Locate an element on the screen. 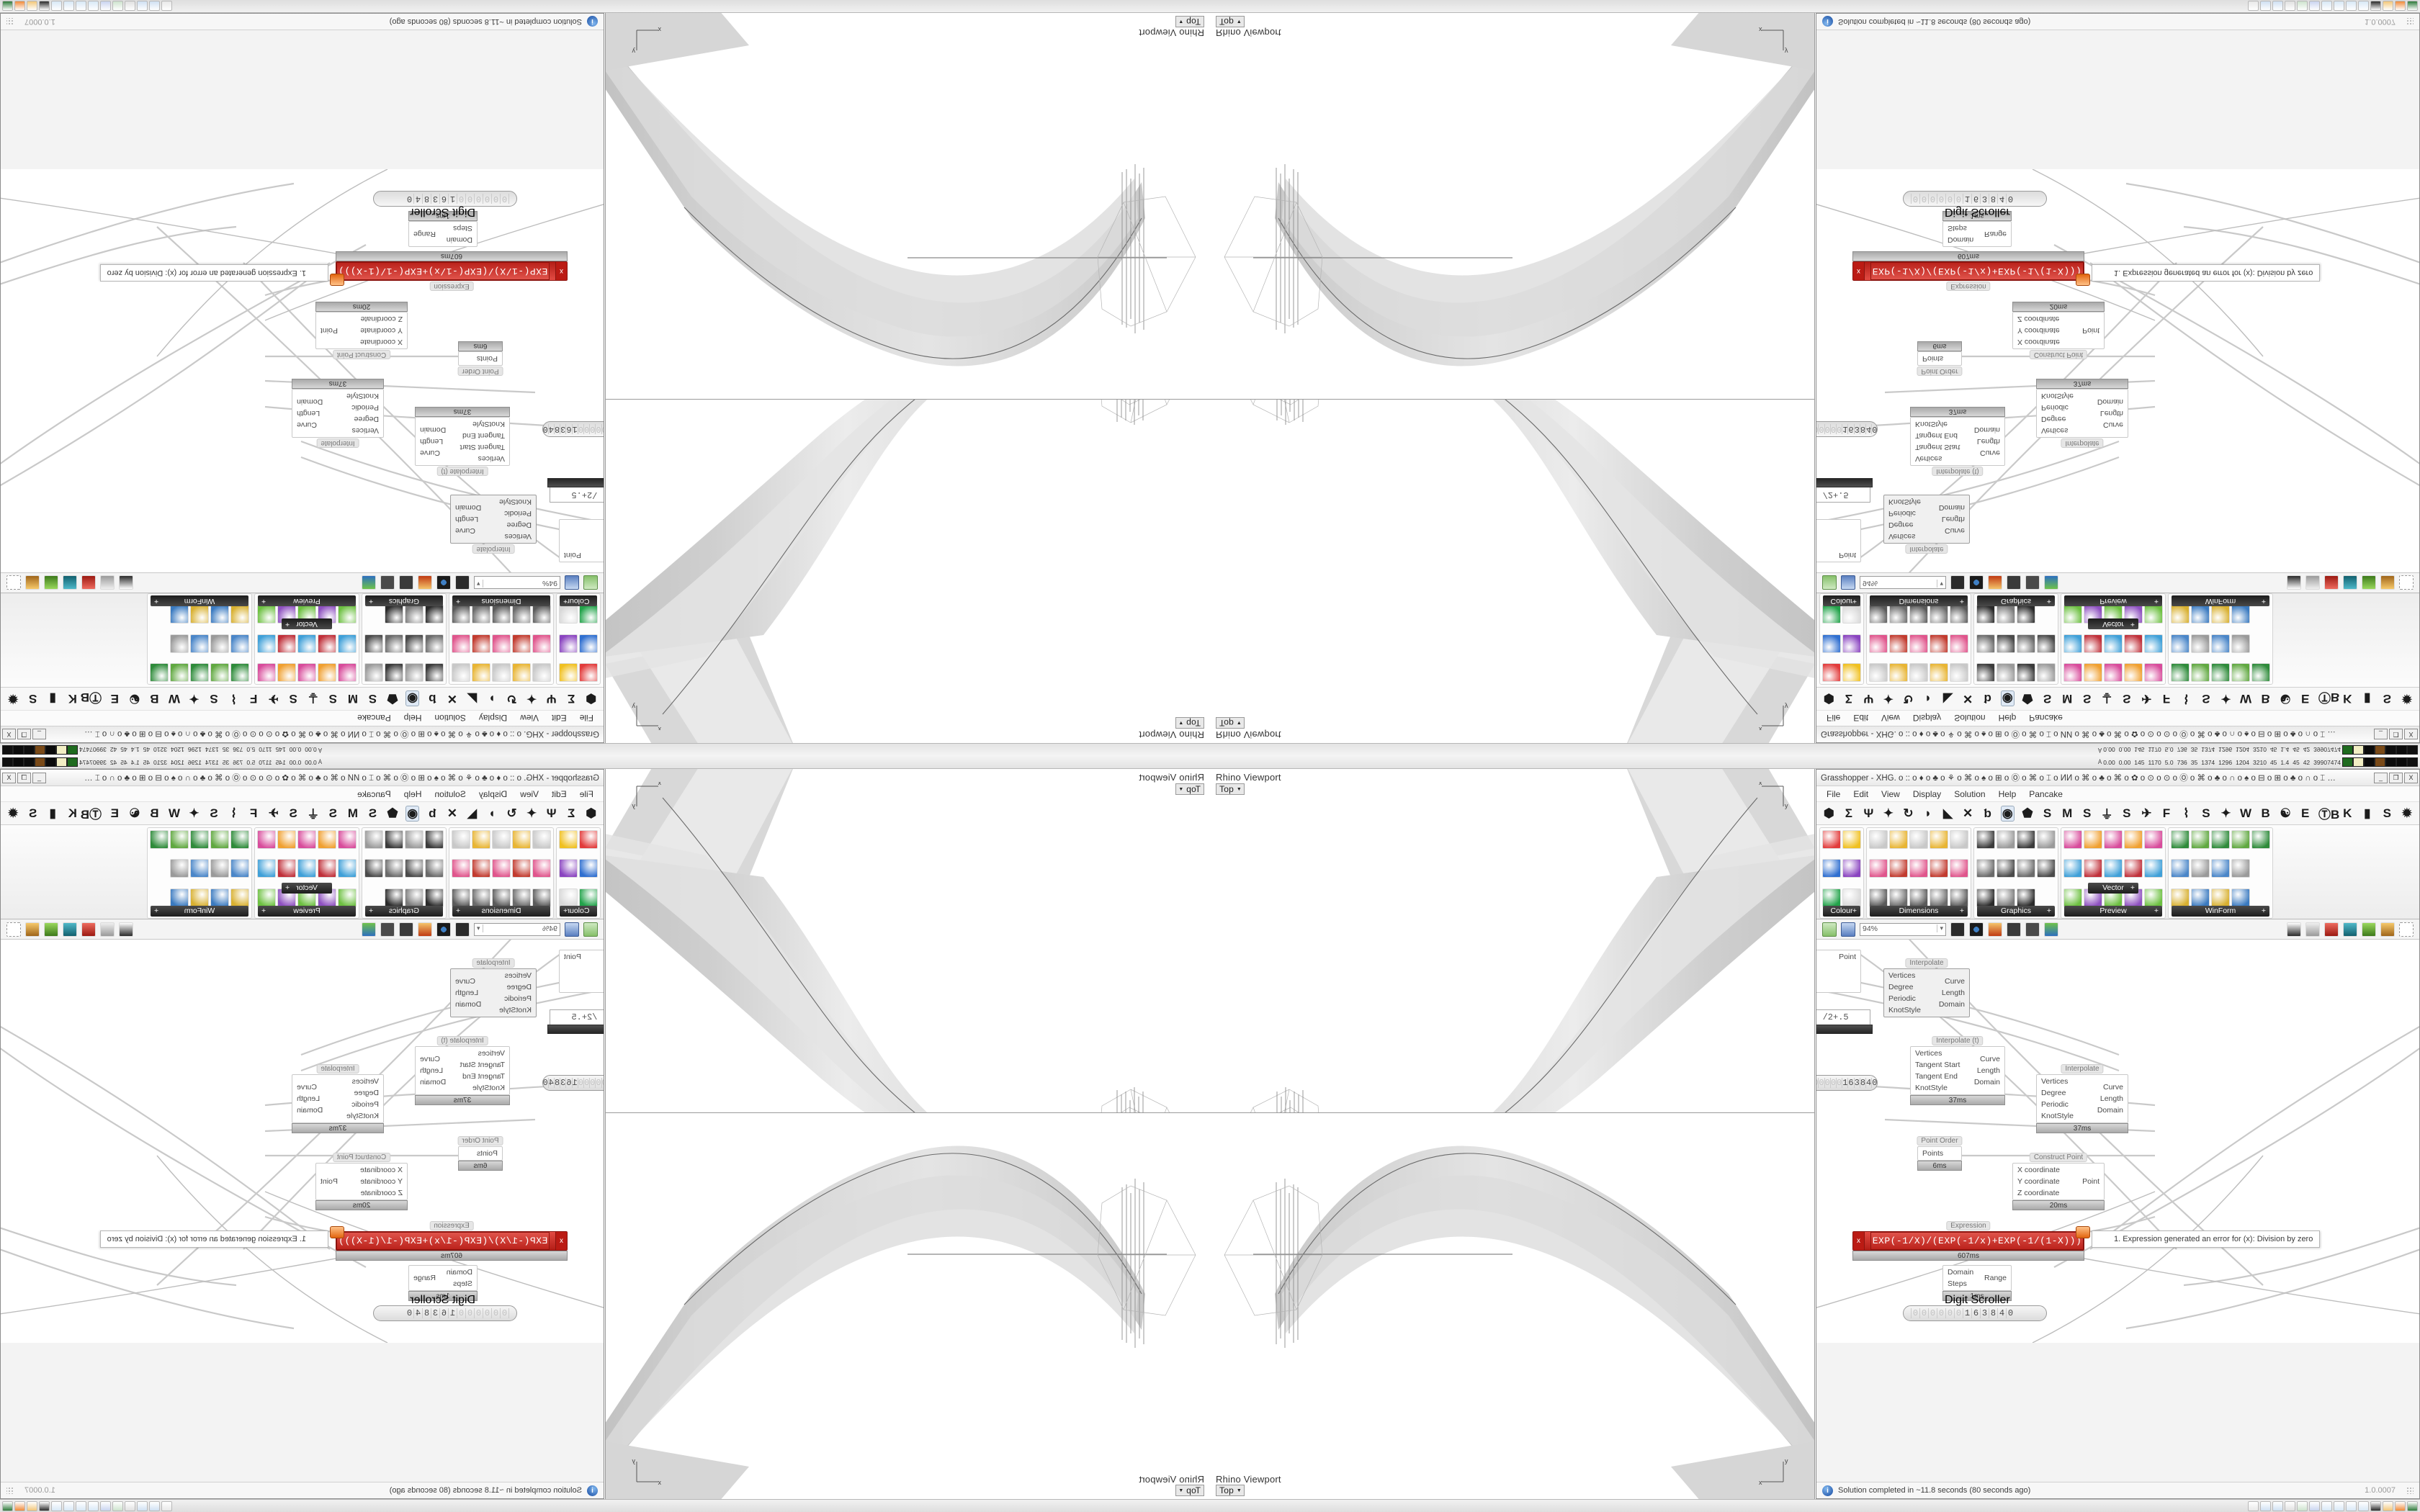 The width and height of the screenshot is (2420, 1512). port-domain: Domain is located at coordinates (1986, 1082).